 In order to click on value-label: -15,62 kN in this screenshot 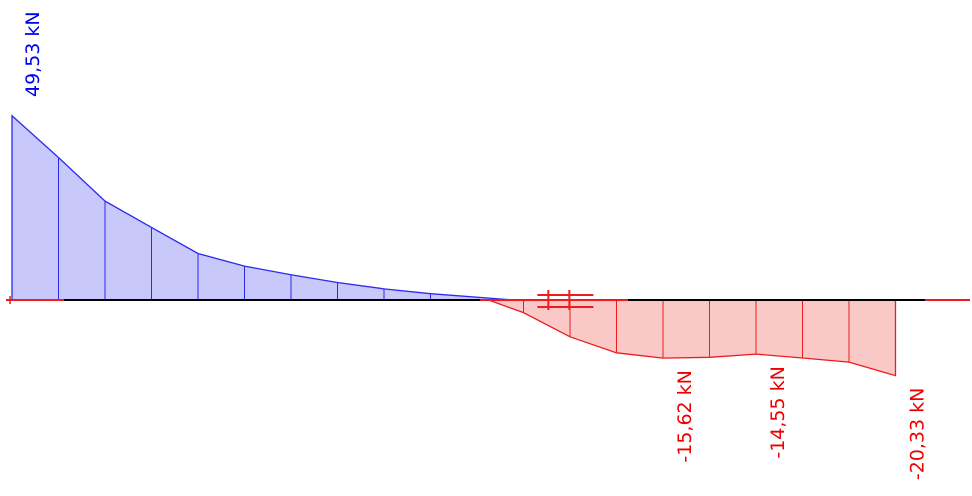, I will do `click(685, 416)`.